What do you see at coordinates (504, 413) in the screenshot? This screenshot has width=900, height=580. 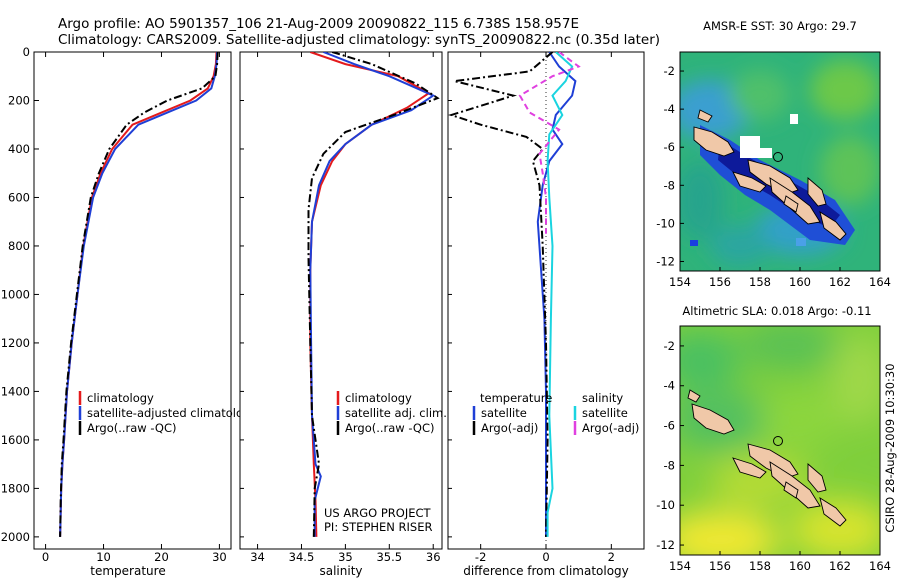 I see `legend-label-temp-satellite: satellite` at bounding box center [504, 413].